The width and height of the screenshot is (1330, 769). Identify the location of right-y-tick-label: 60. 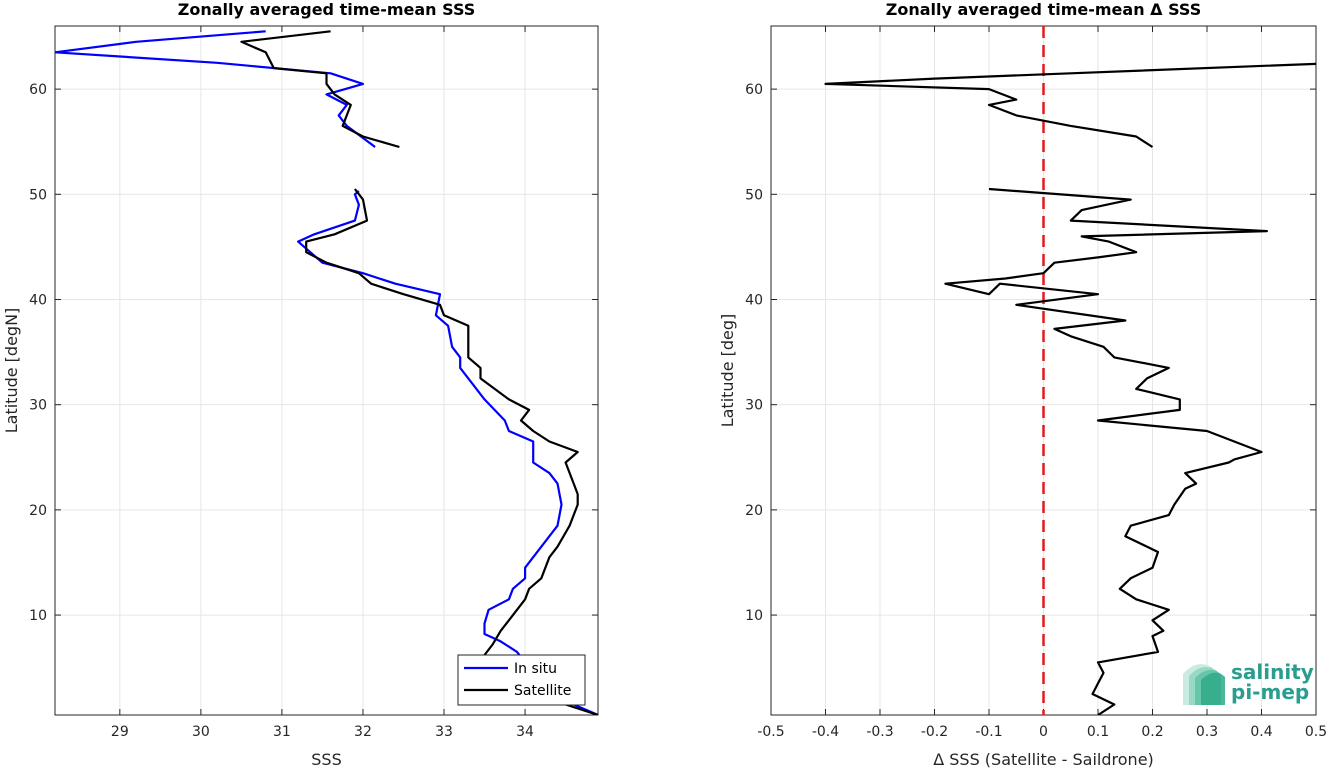
(754, 90).